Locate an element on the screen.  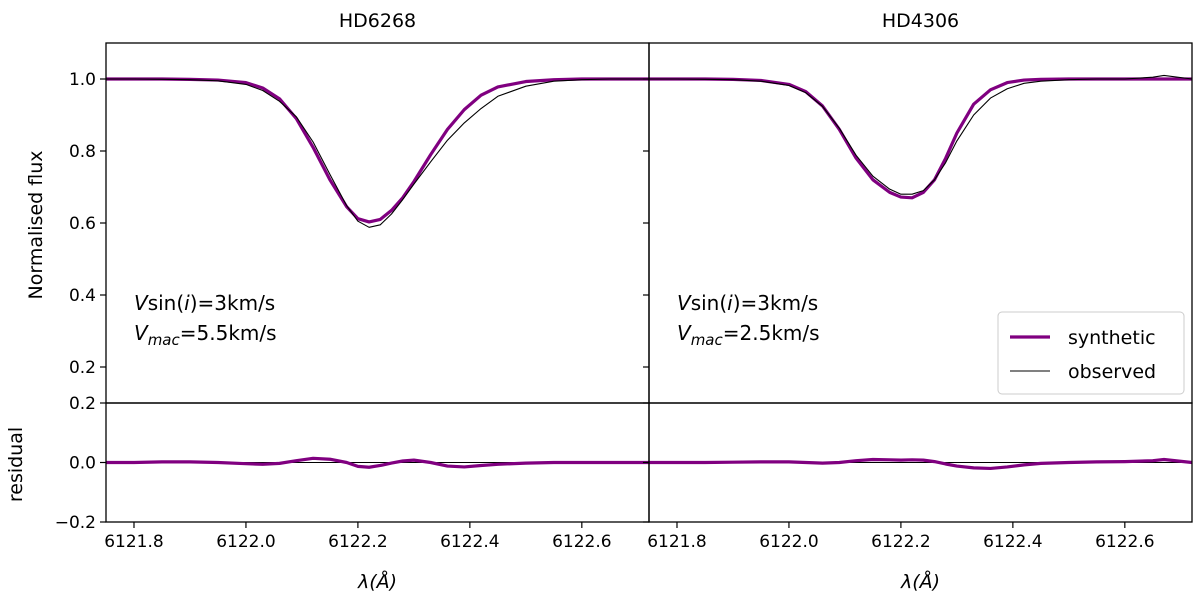
y-tick-label-top: 0.4 is located at coordinates (82, 296).